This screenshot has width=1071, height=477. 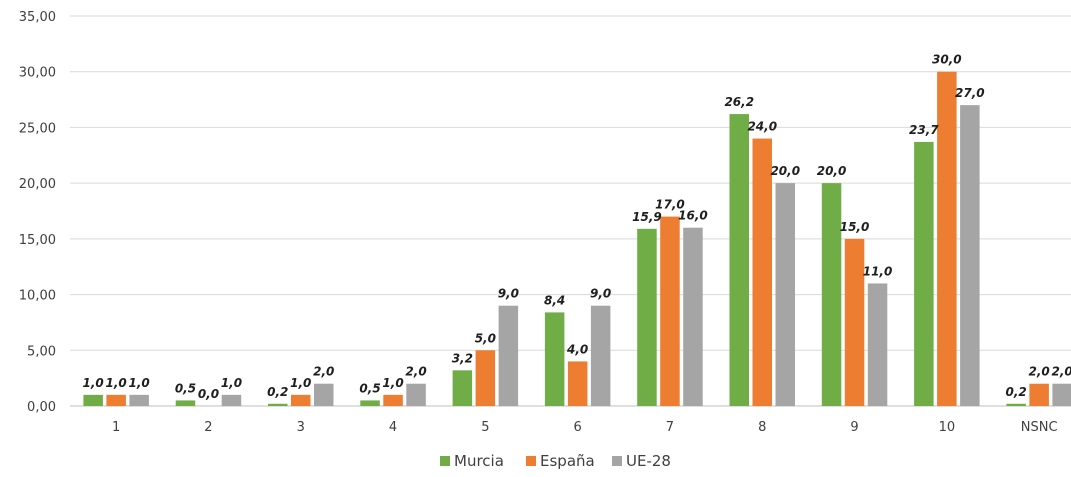 I want to click on legend-label: UE-28, so click(x=648, y=461).